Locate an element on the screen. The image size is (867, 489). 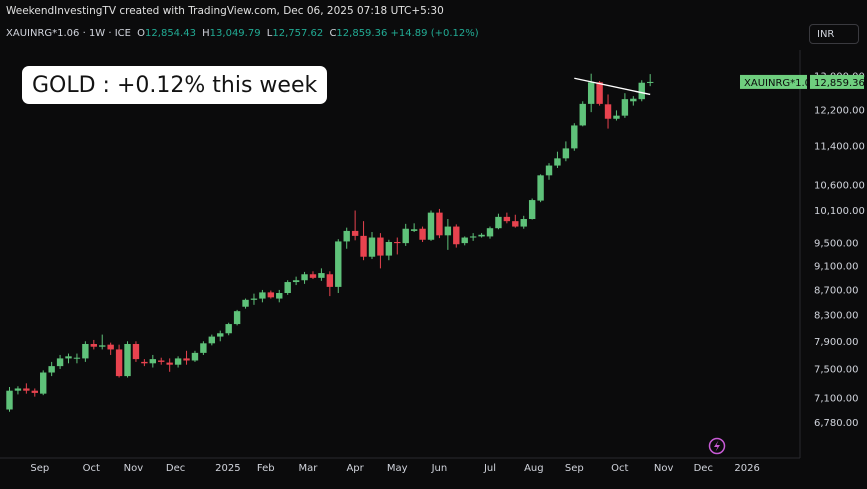
y-tick-label: 8,300.00 is located at coordinates (836, 315).